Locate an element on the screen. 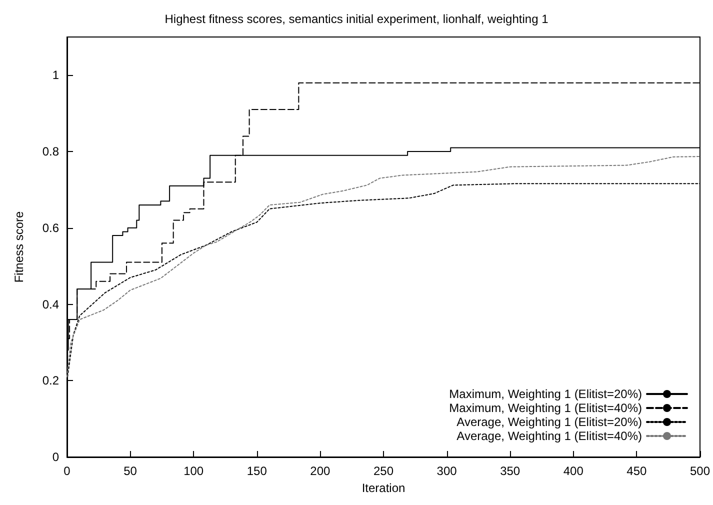  x-tick-label: 150 is located at coordinates (257, 471).